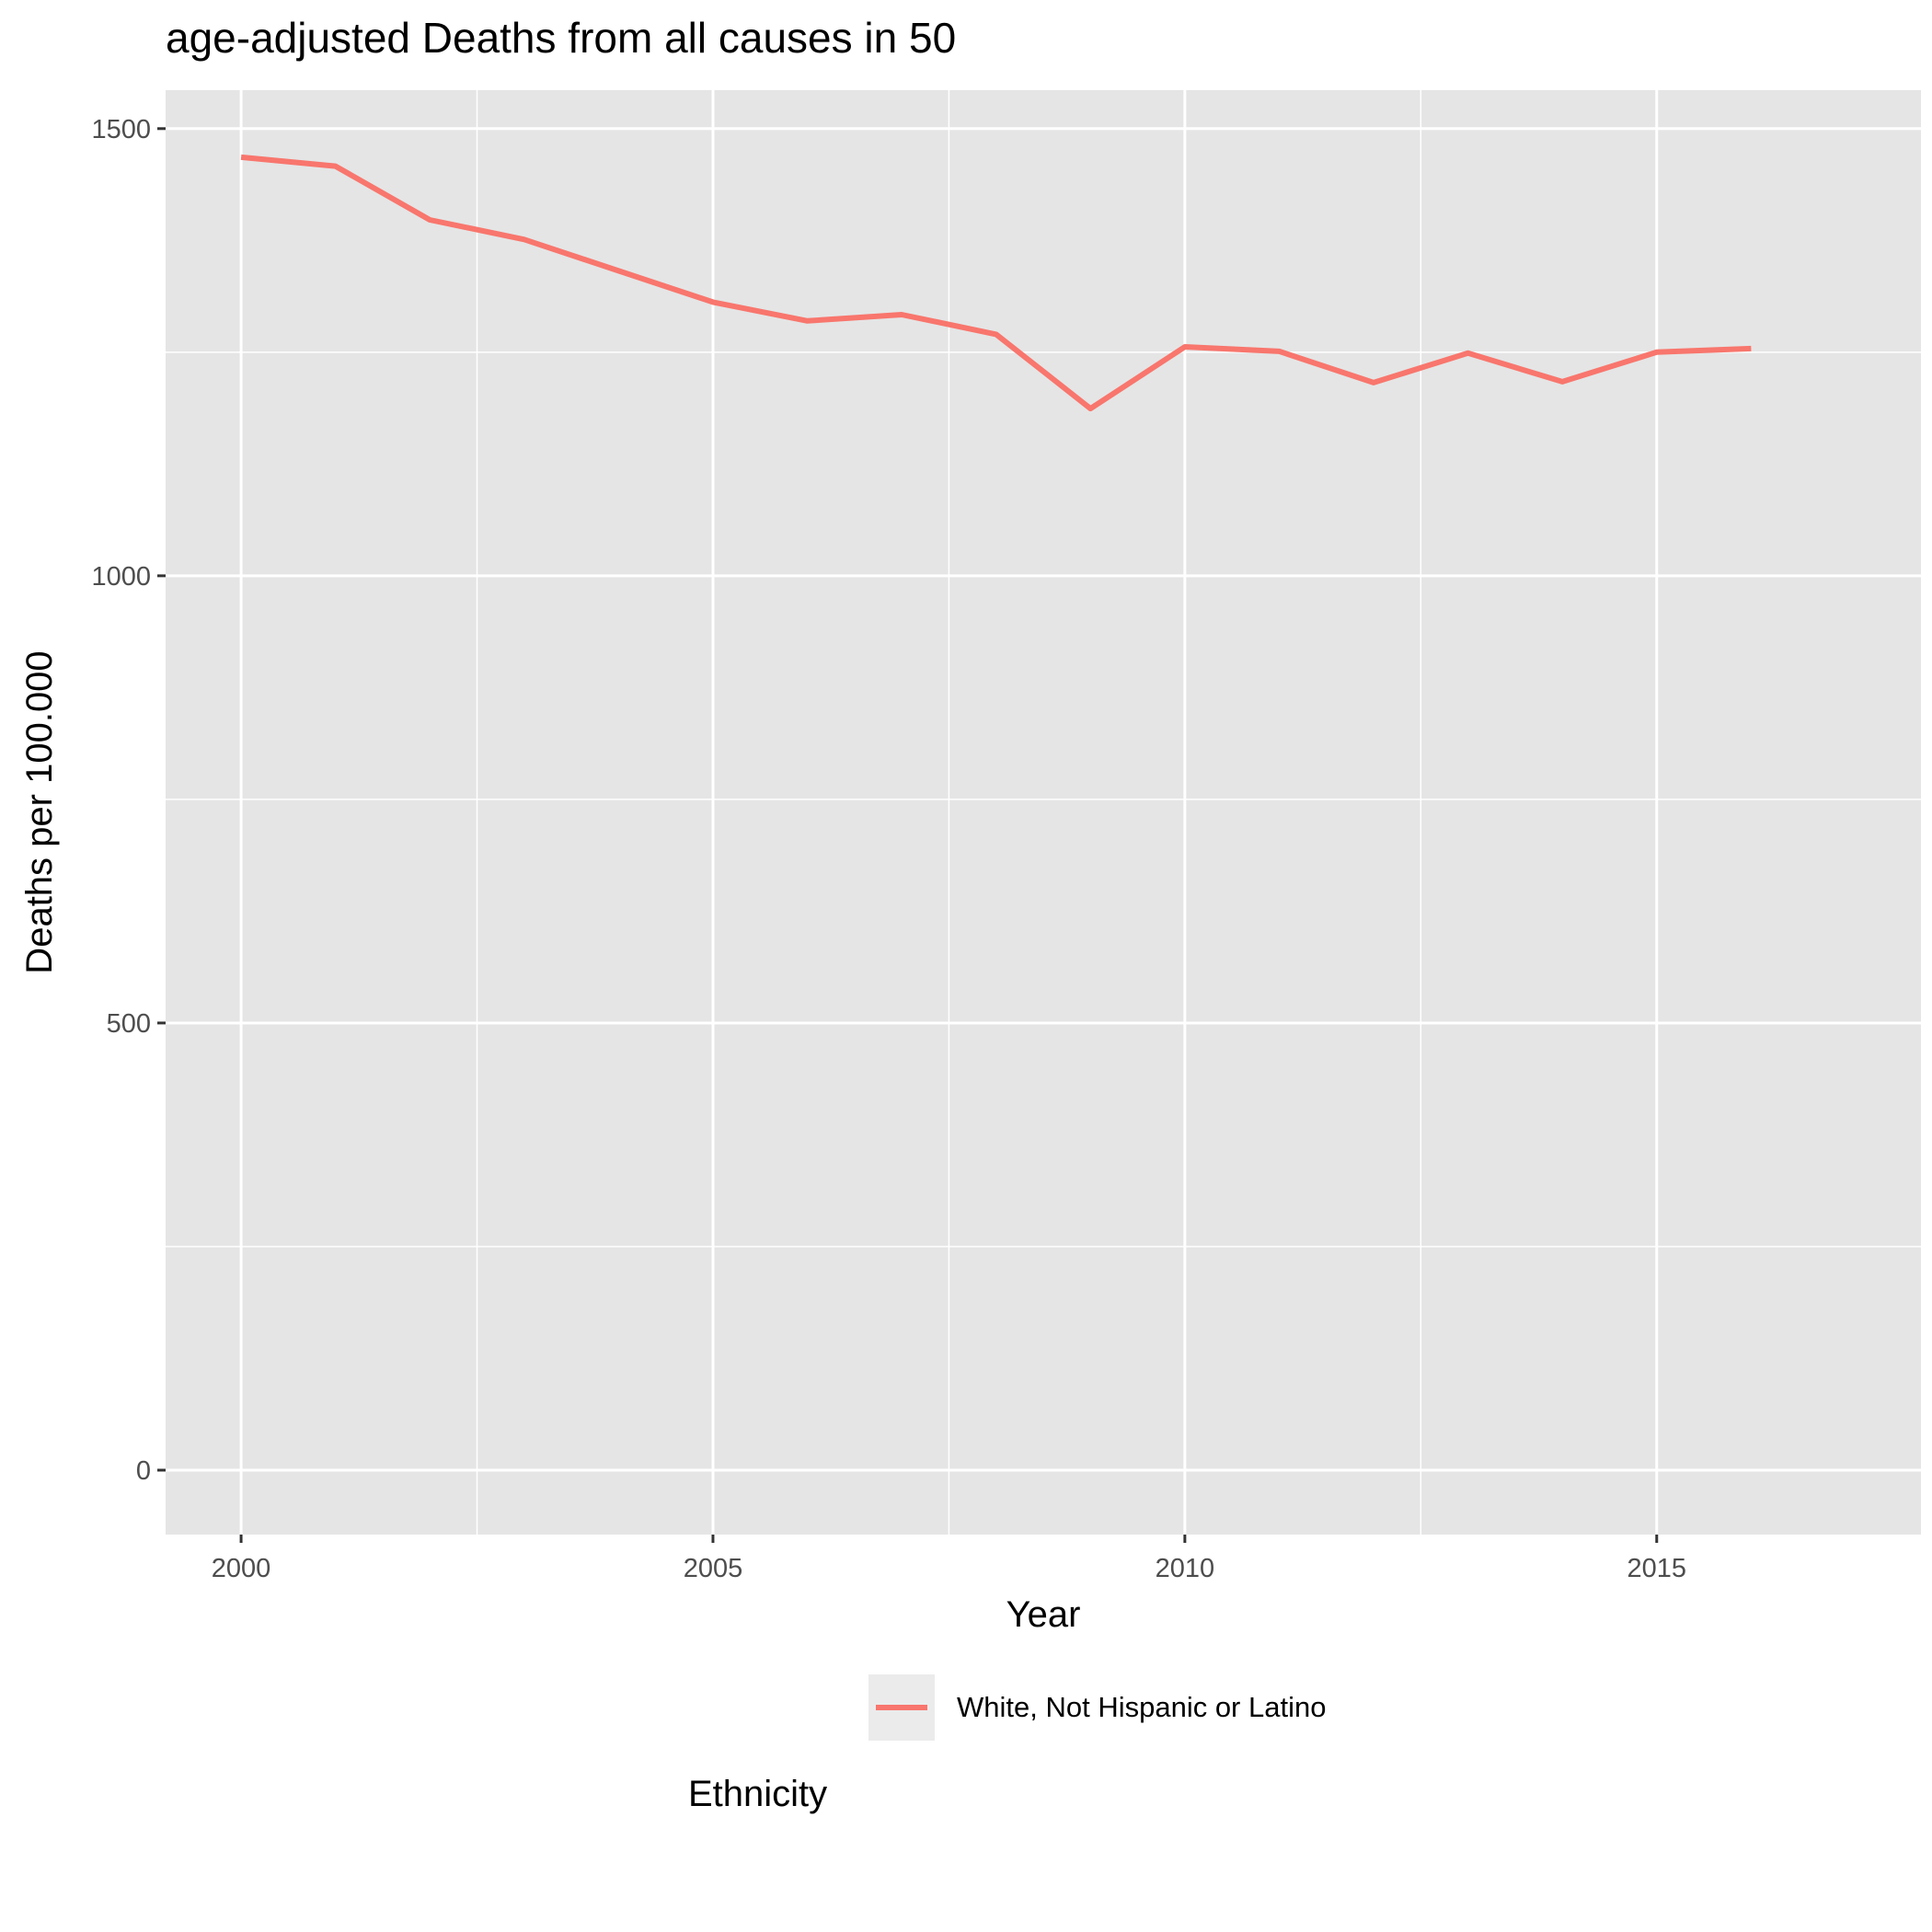 This screenshot has width=1932, height=1932. Describe the element at coordinates (1142, 1707) in the screenshot. I see `legend-label: White, Not Hispanic or Latino` at that location.